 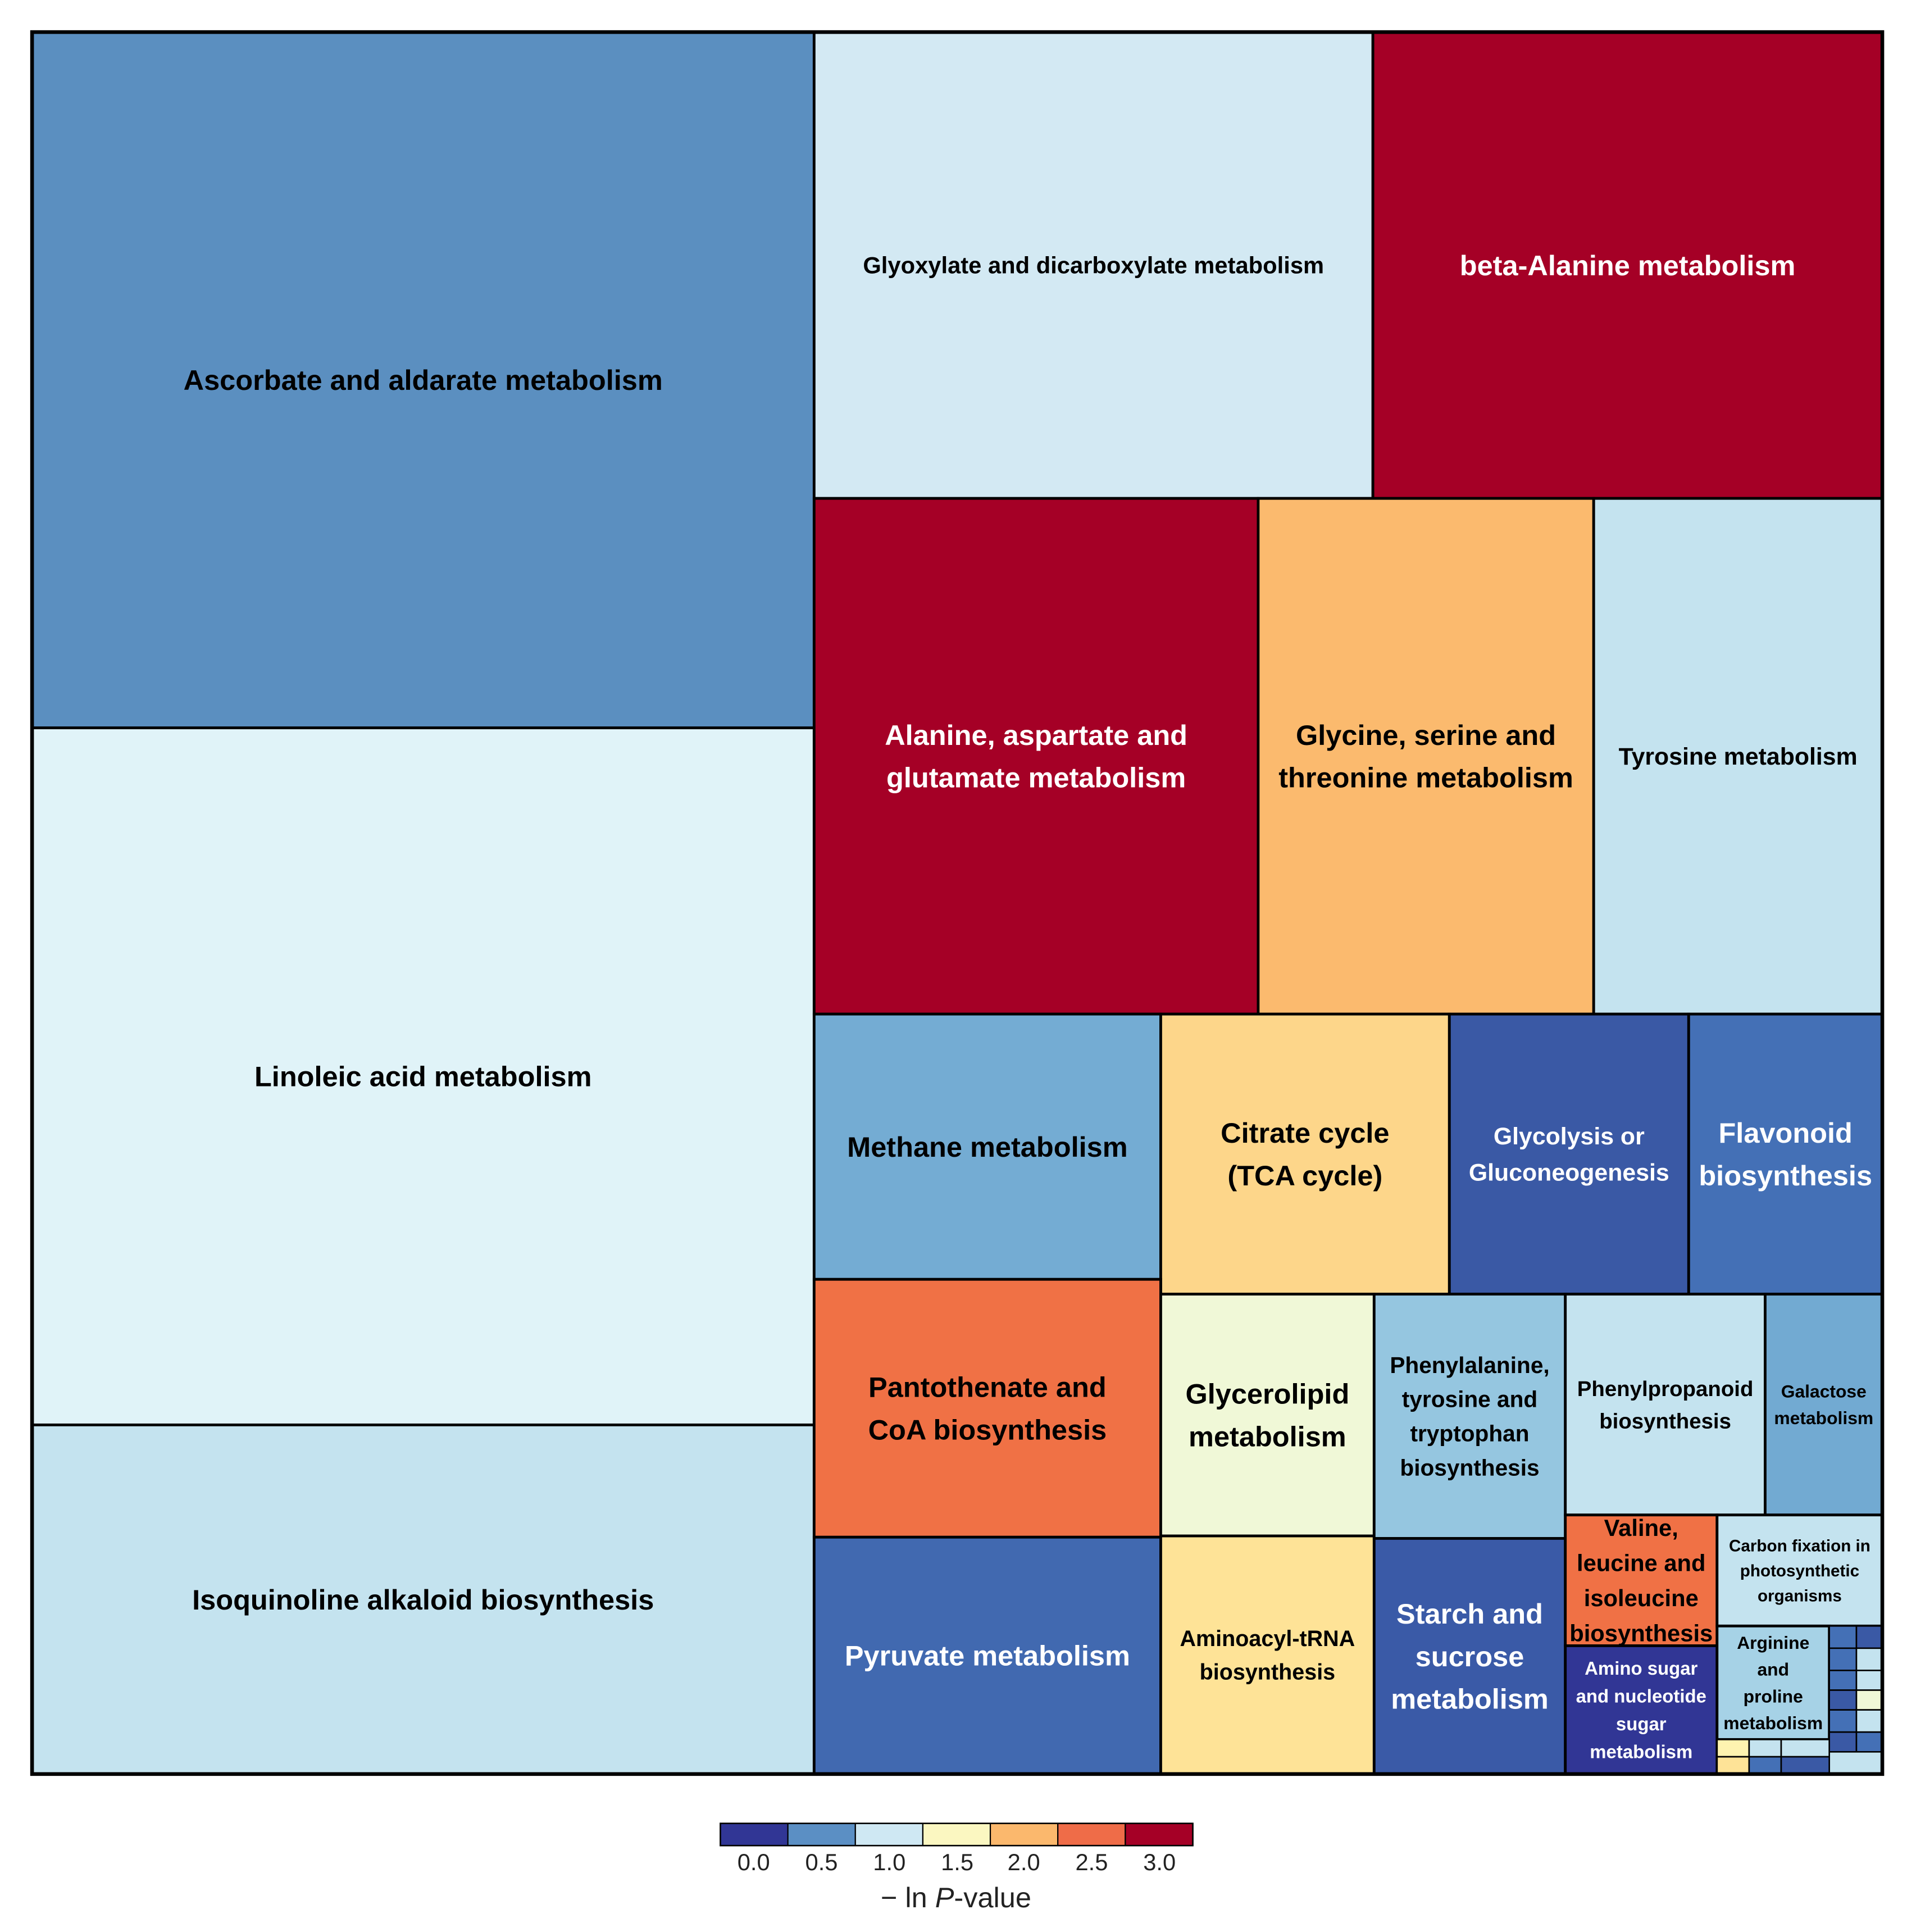 What do you see at coordinates (1024, 1862) in the screenshot?
I see `legend-tick-label: 2.0` at bounding box center [1024, 1862].